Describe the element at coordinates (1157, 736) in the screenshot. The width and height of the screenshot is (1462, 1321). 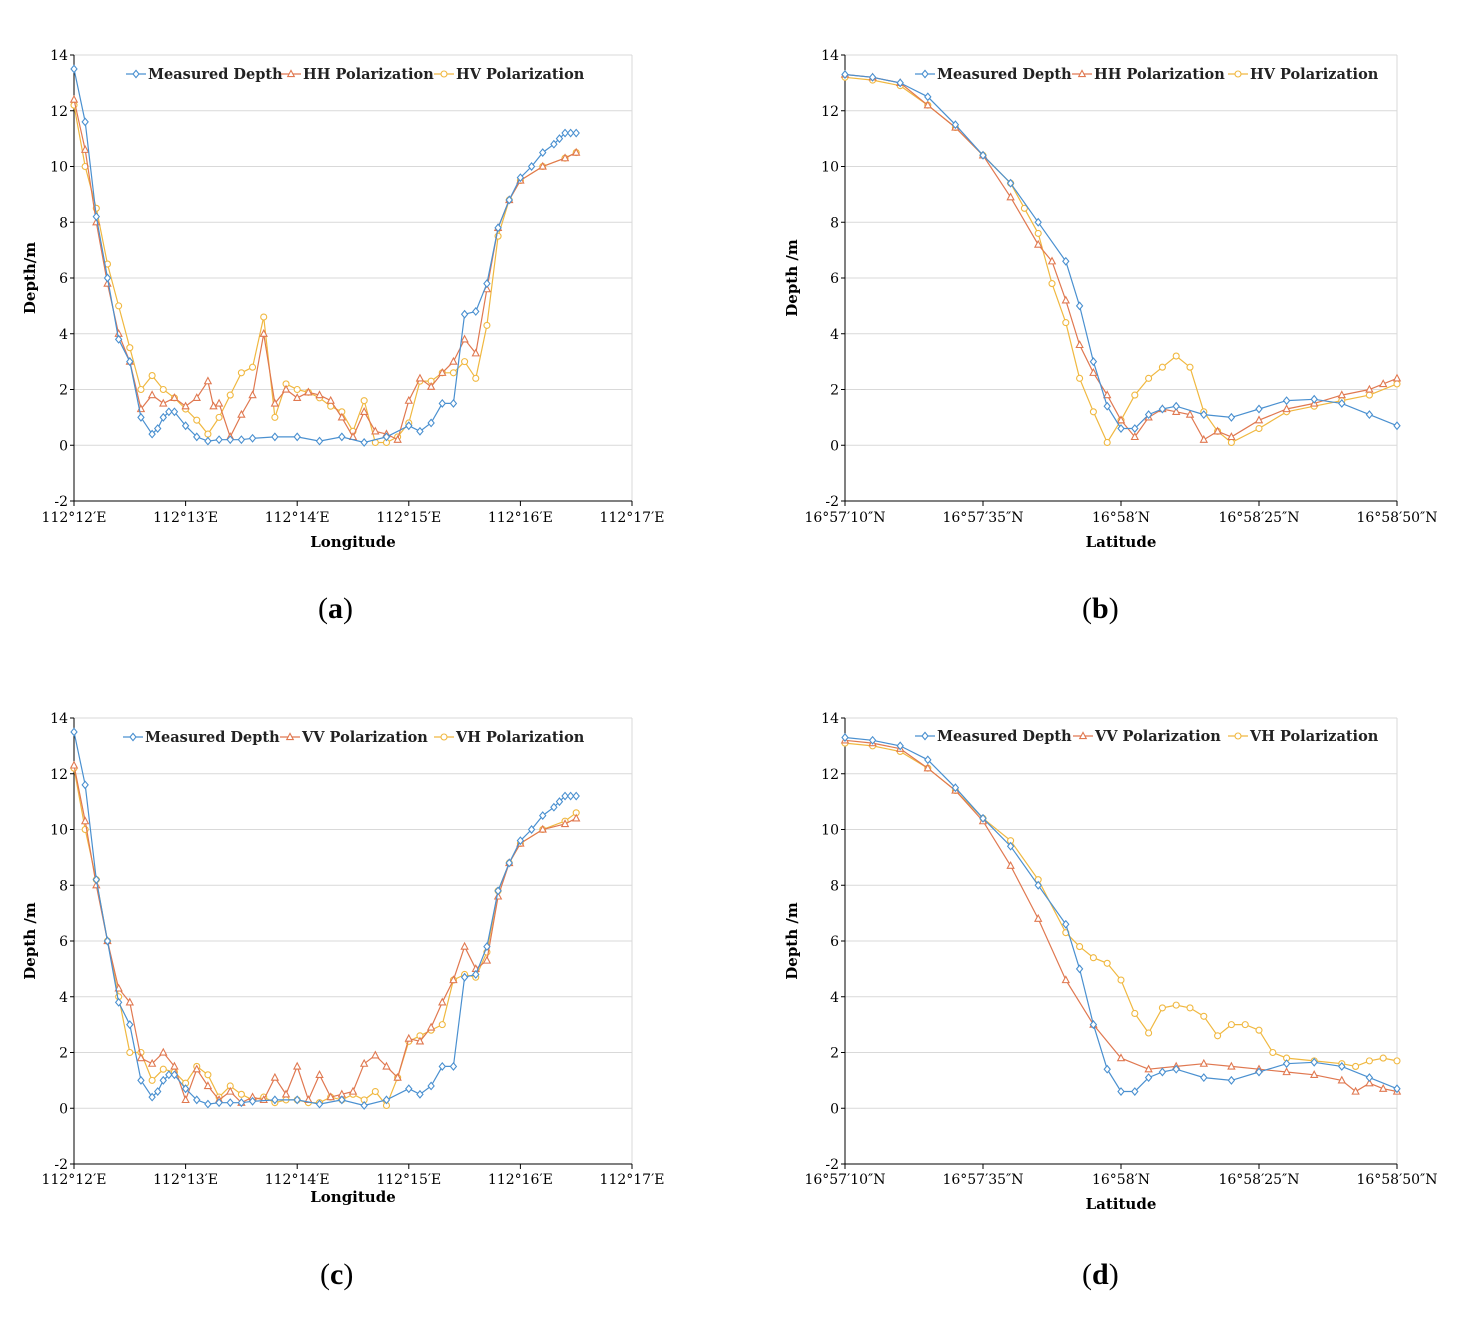
I see `legend-label: VV Polarization` at that location.